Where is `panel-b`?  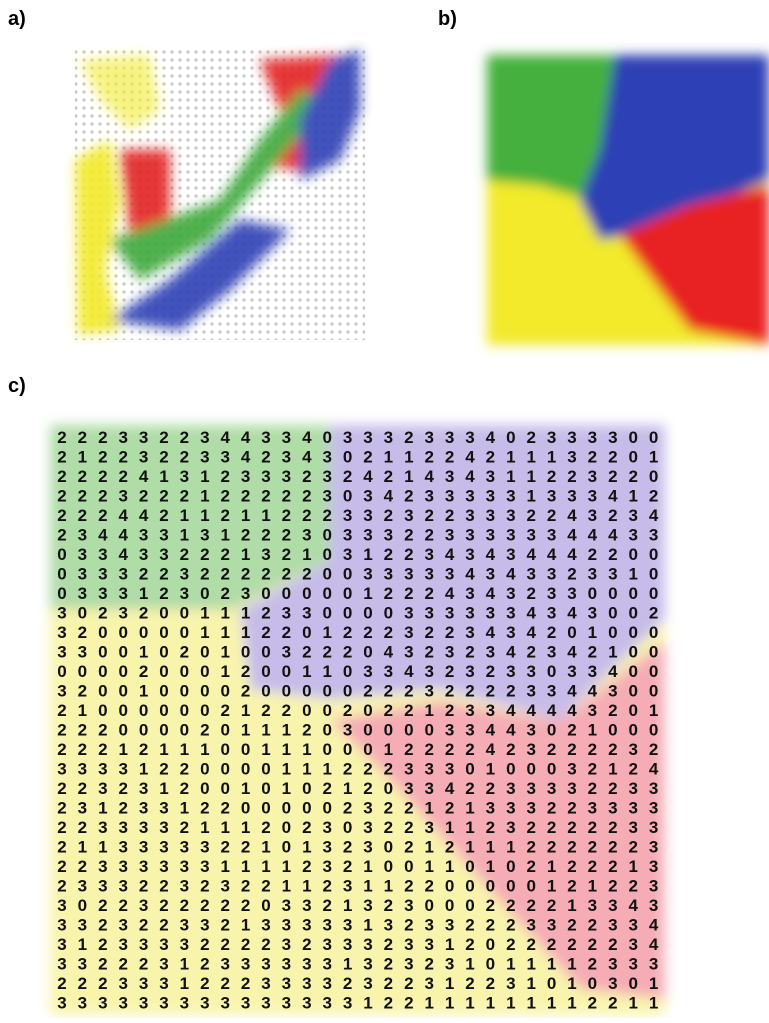
panel-b is located at coordinates (628, 200).